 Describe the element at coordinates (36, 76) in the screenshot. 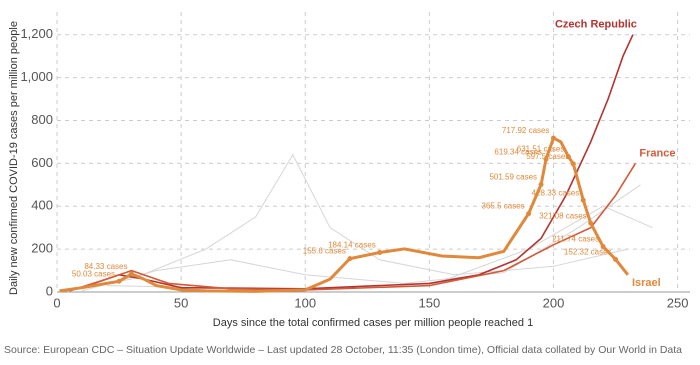

I see `y-tick-label: 1,000` at that location.